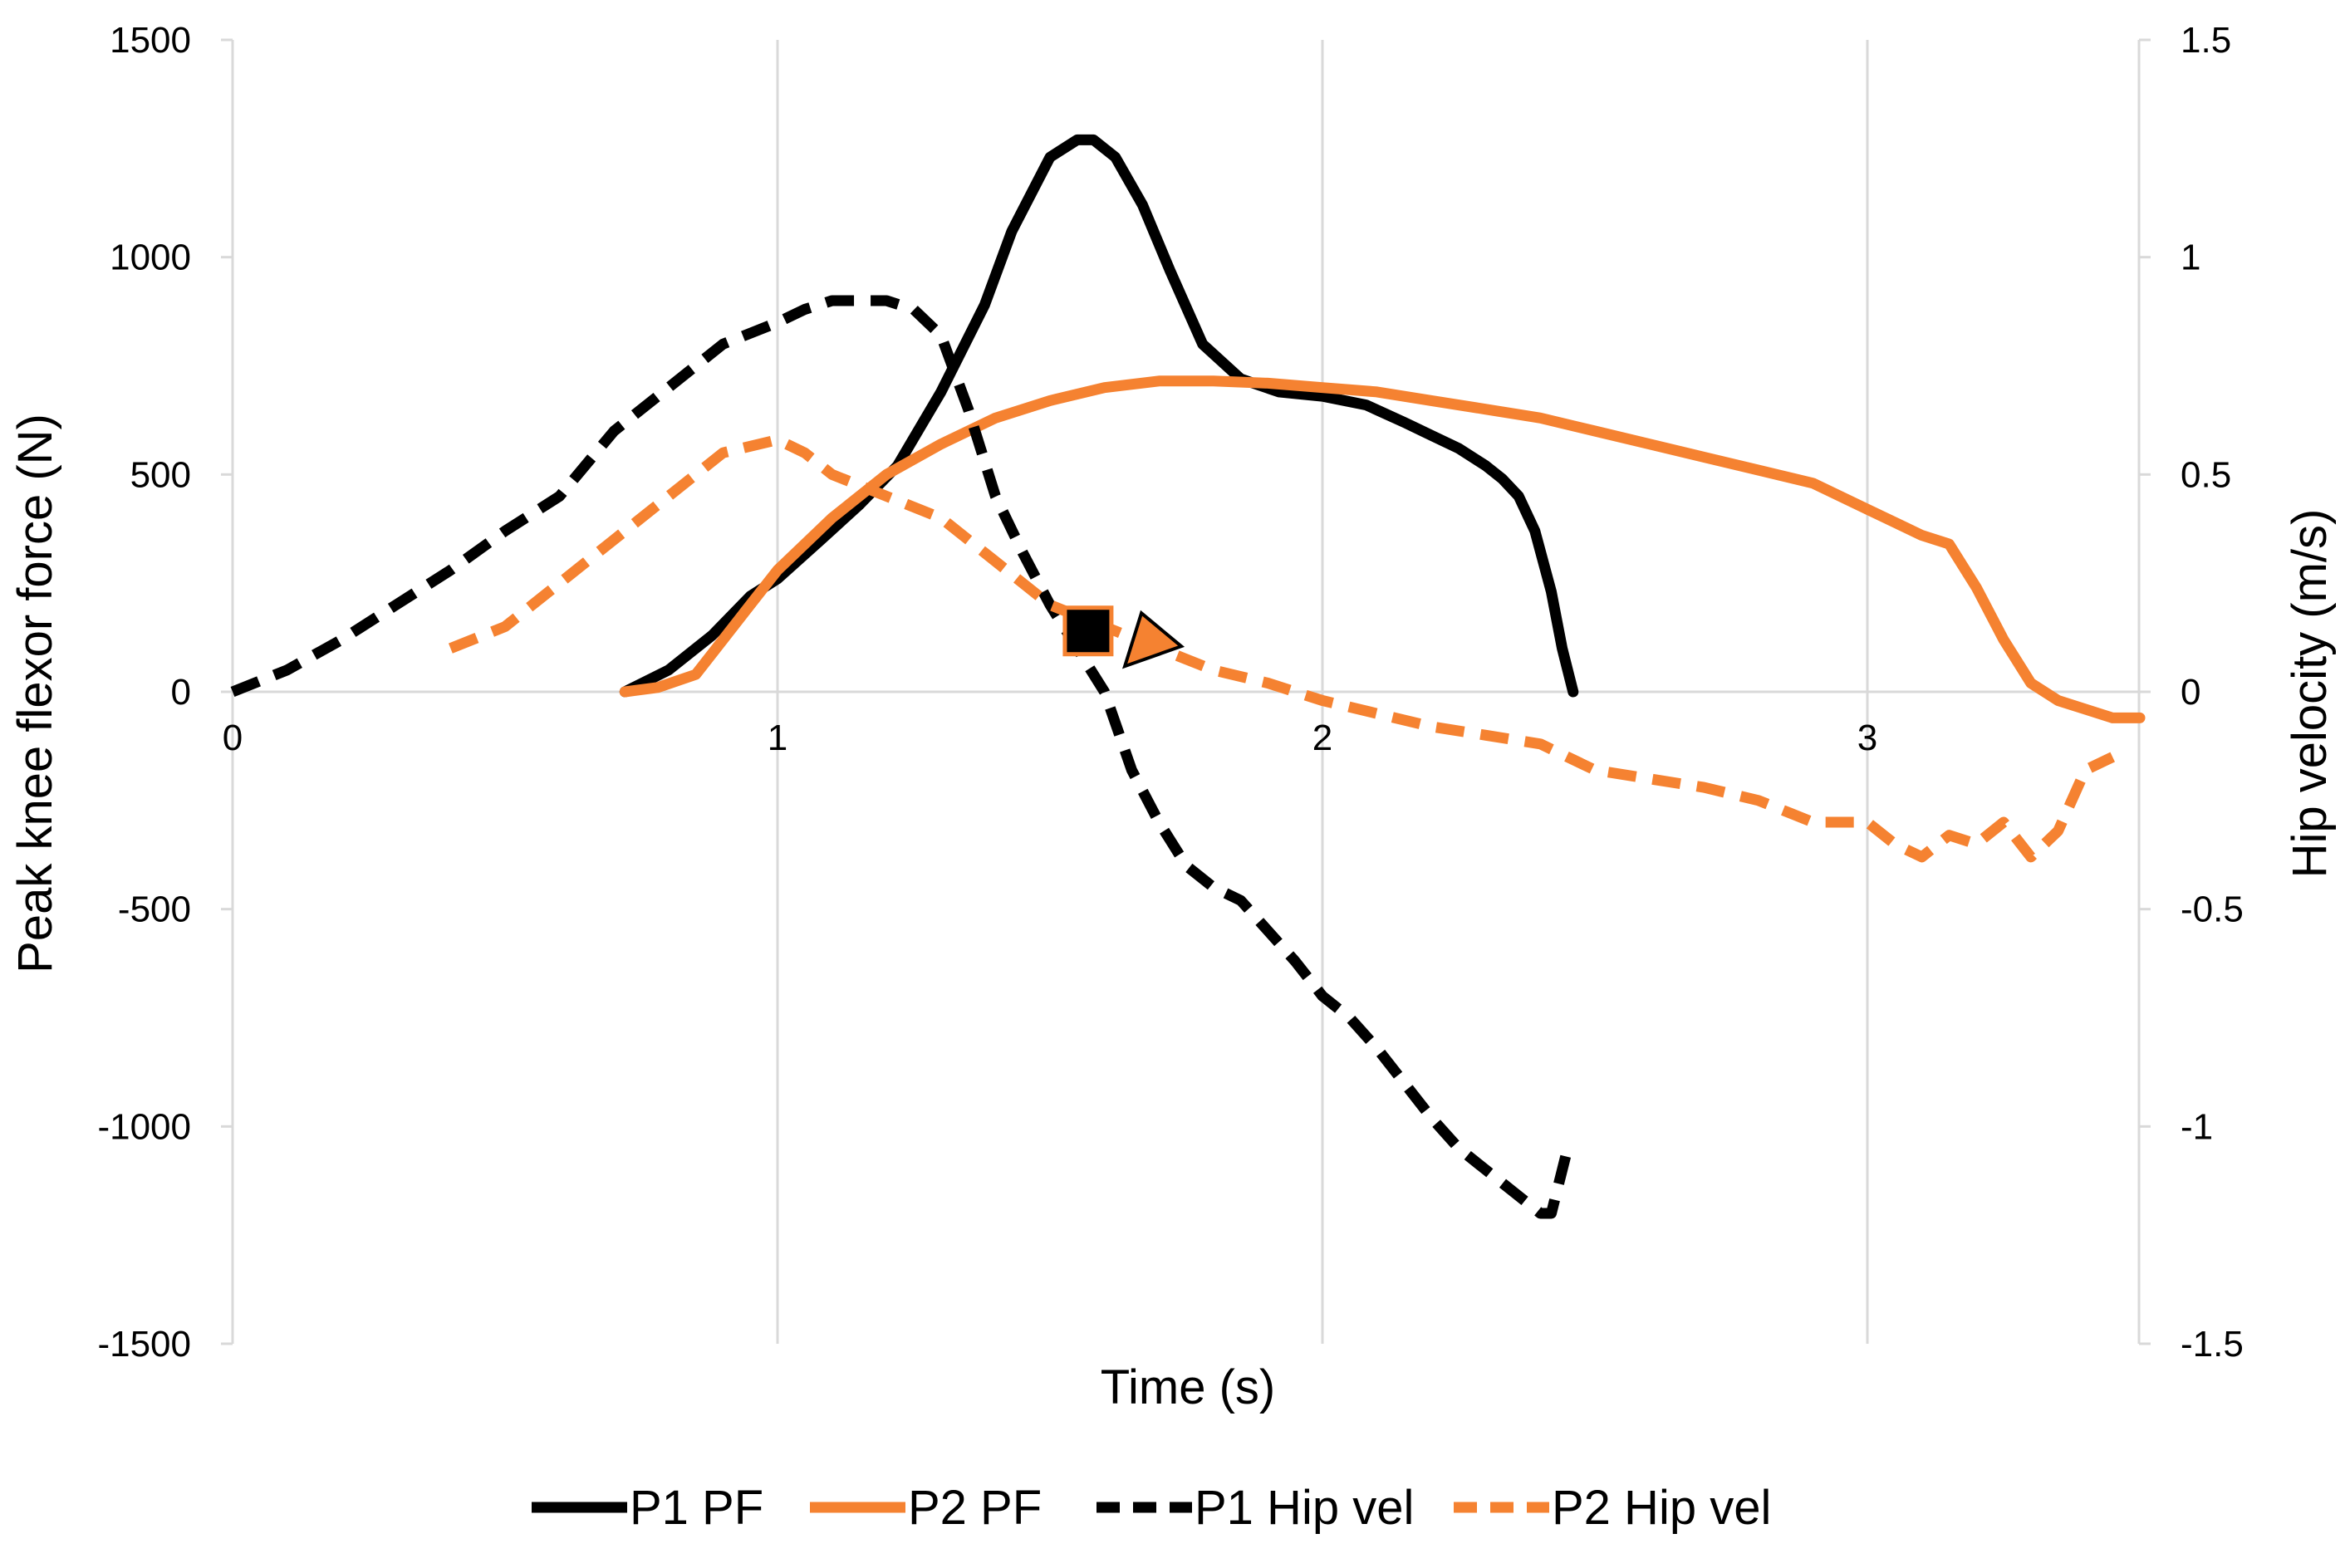  Describe the element at coordinates (2197, 1126) in the screenshot. I see `y2-tick-label: -1` at that location.